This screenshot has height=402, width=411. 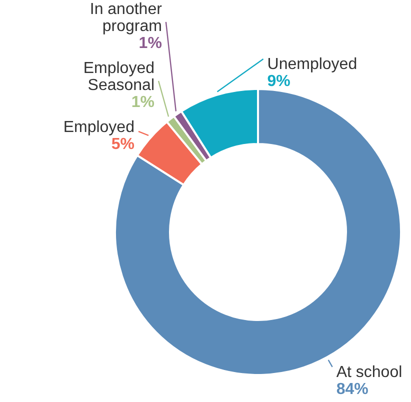 What do you see at coordinates (278, 81) in the screenshot?
I see `data-label: 9%` at bounding box center [278, 81].